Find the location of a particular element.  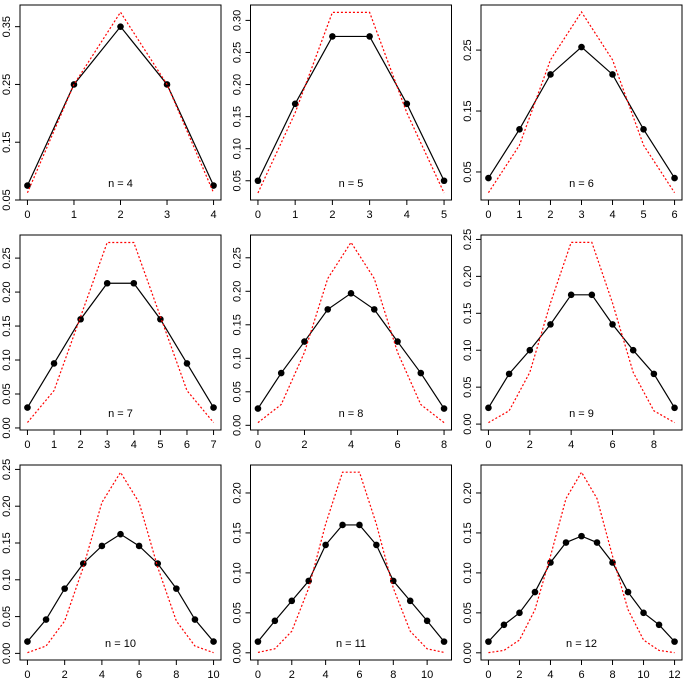

x-tick-label: 10 is located at coordinates (427, 675).